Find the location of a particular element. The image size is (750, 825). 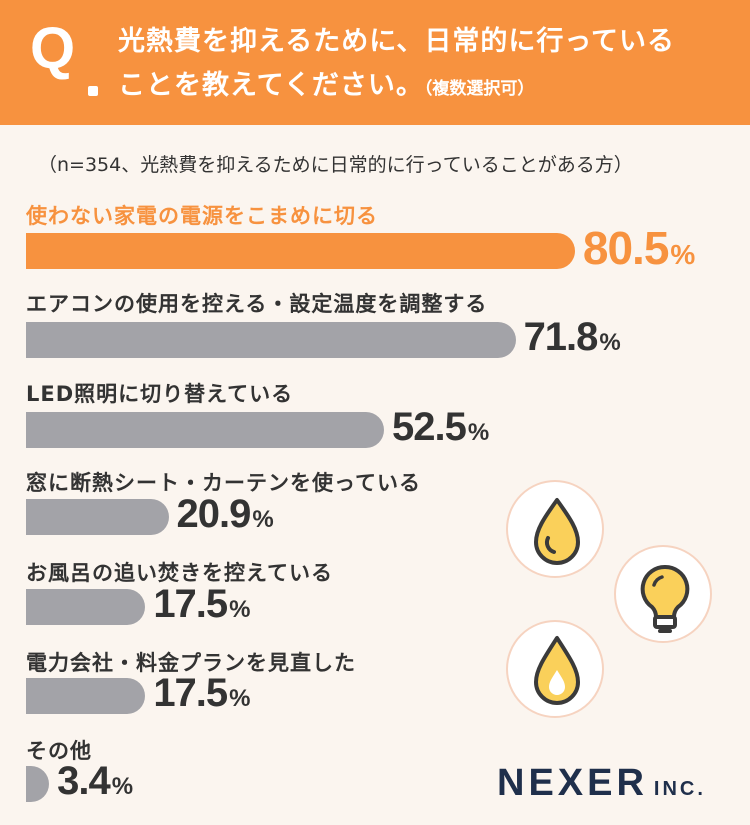

category-label: LED照明に切り替えている is located at coordinates (160, 394).